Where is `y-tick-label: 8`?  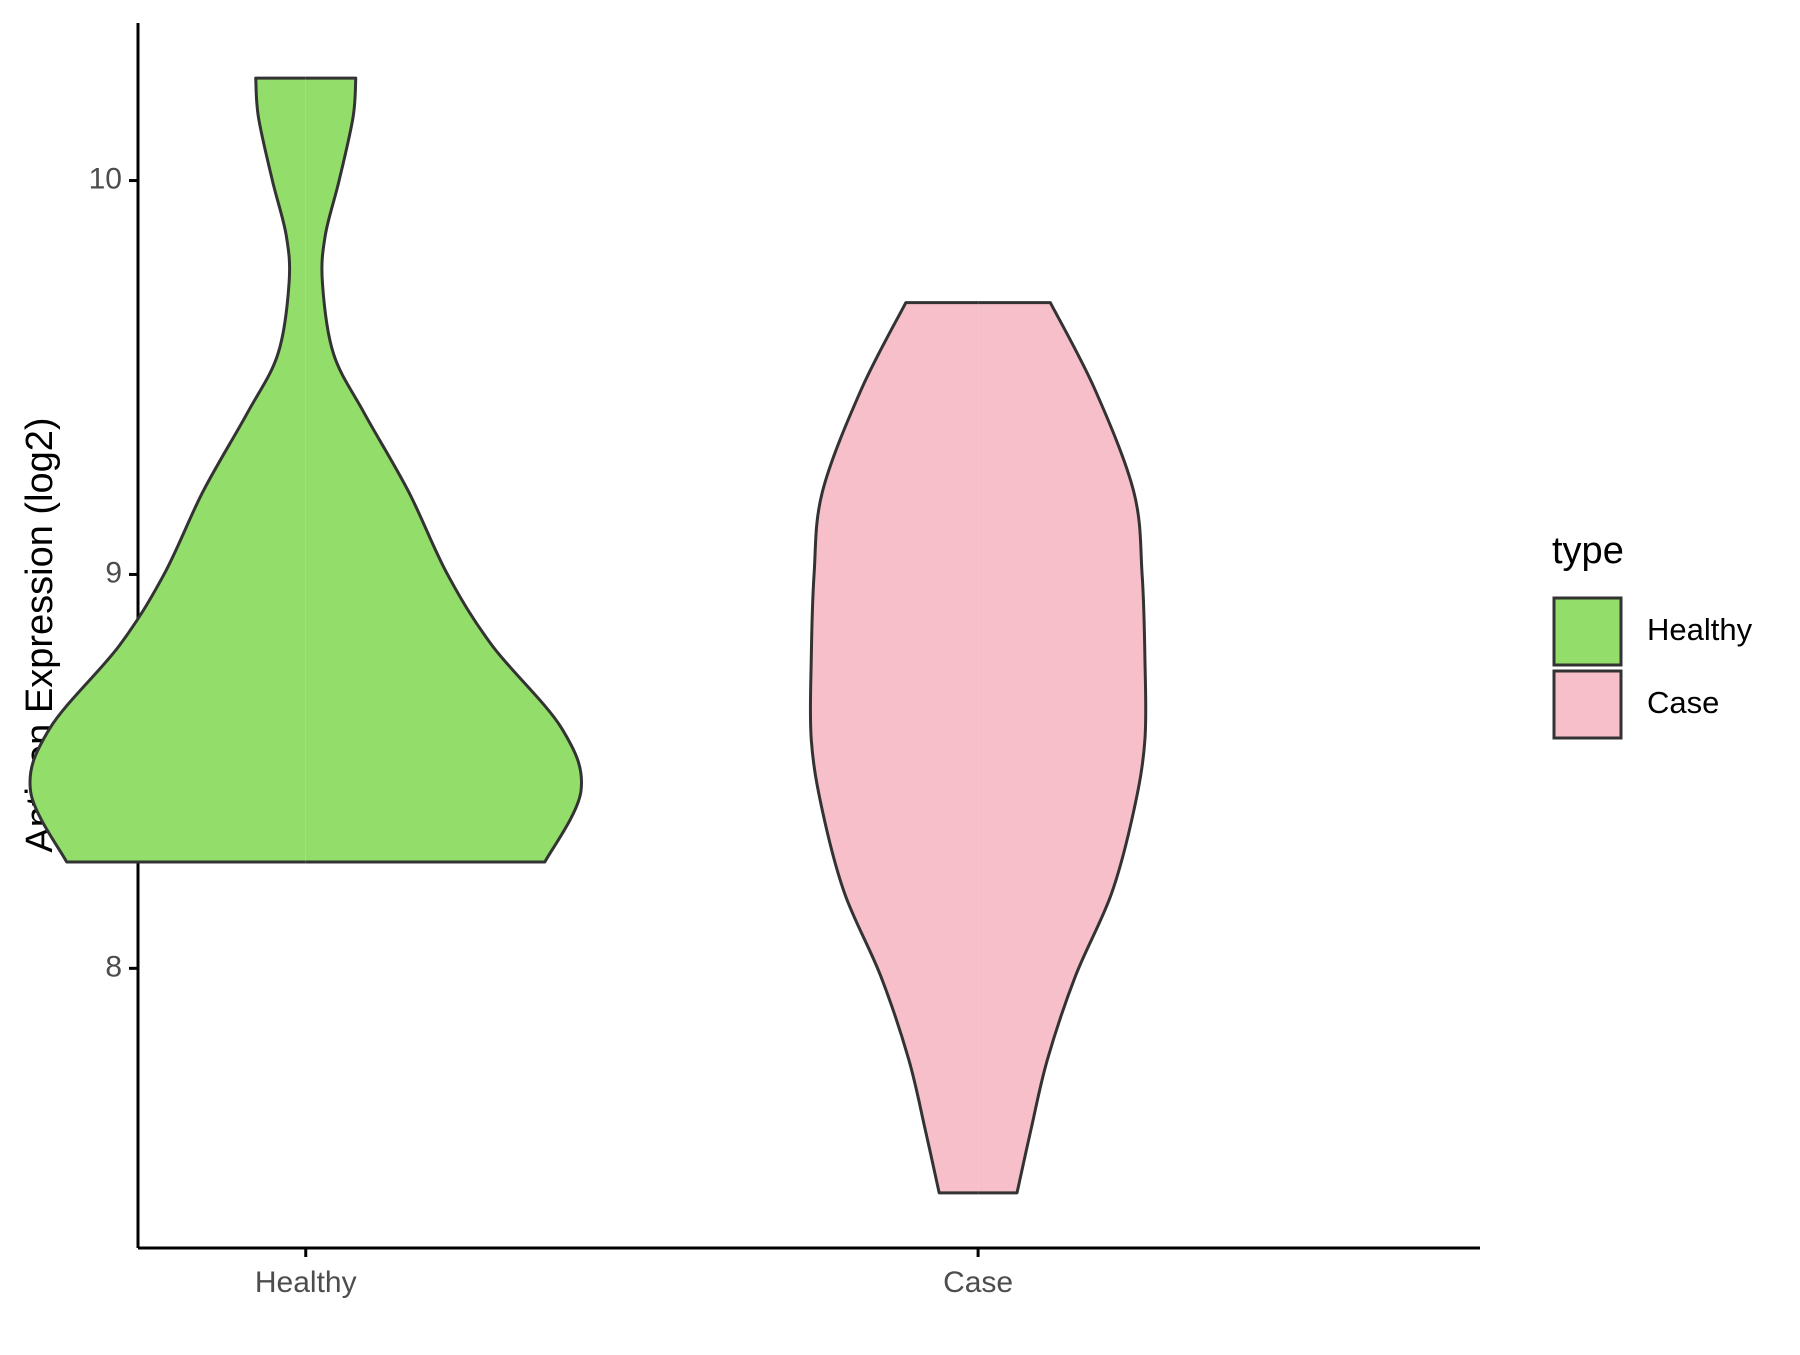
y-tick-label: 8 is located at coordinates (113, 966).